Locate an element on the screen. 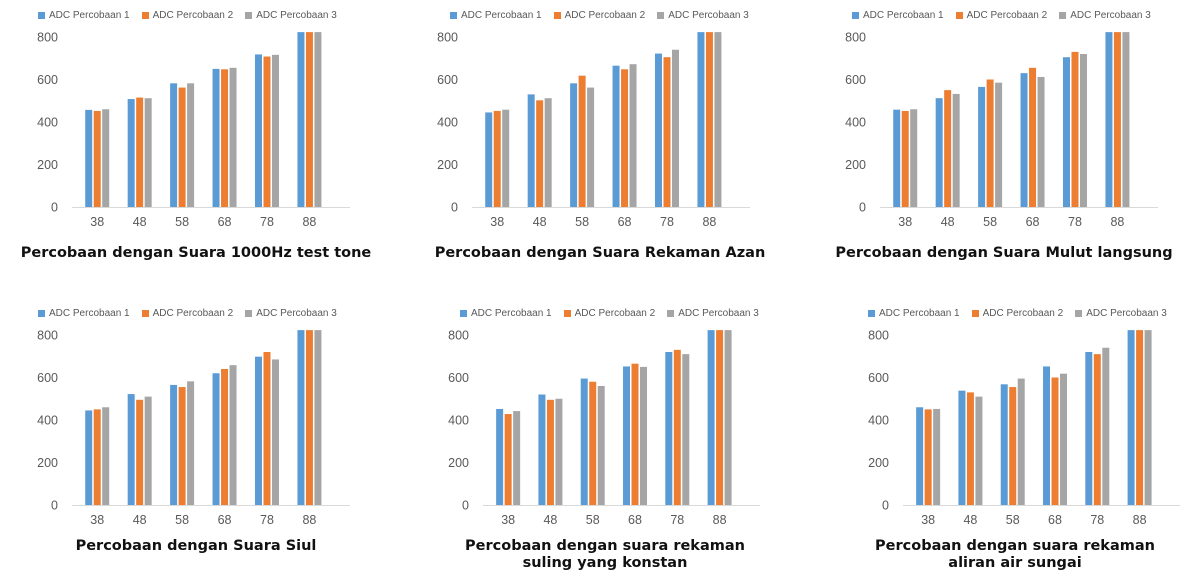 Image resolution: width=1186 pixels, height=580 pixels. legend-item: ADC Percobaan 2 is located at coordinates (609, 313).